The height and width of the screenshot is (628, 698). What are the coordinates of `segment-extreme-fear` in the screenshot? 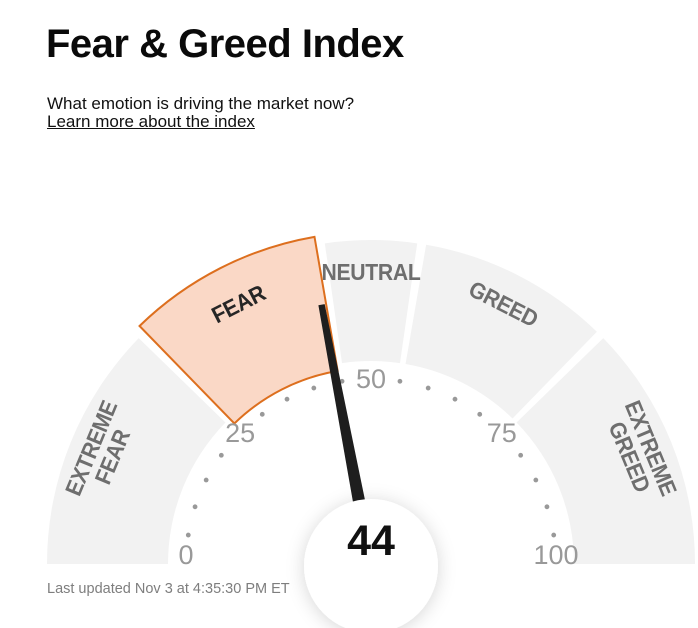 It's located at (136, 451).